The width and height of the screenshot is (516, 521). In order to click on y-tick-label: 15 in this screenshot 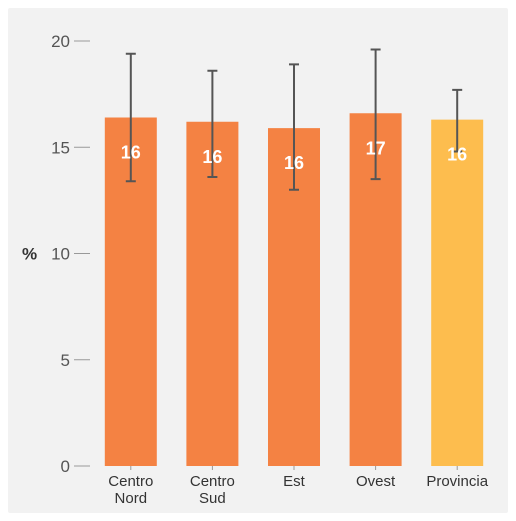, I will do `click(60, 147)`.